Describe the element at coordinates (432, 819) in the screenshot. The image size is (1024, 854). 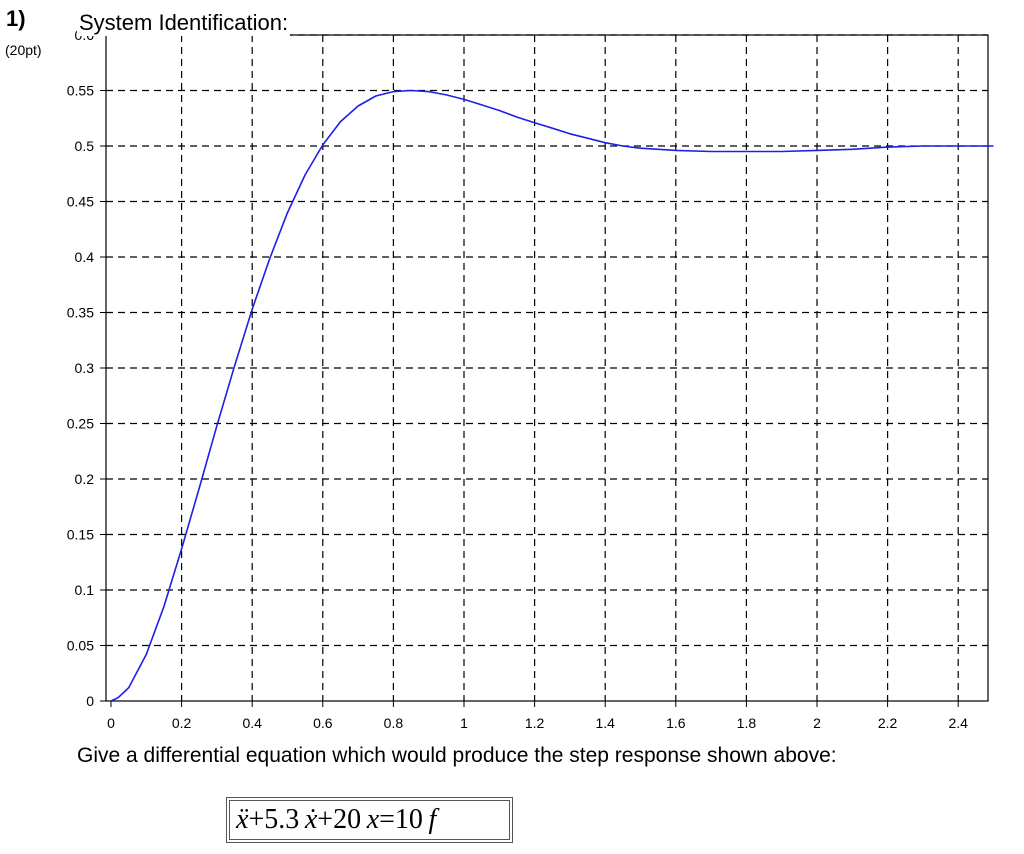
I see `eq-f: f` at that location.